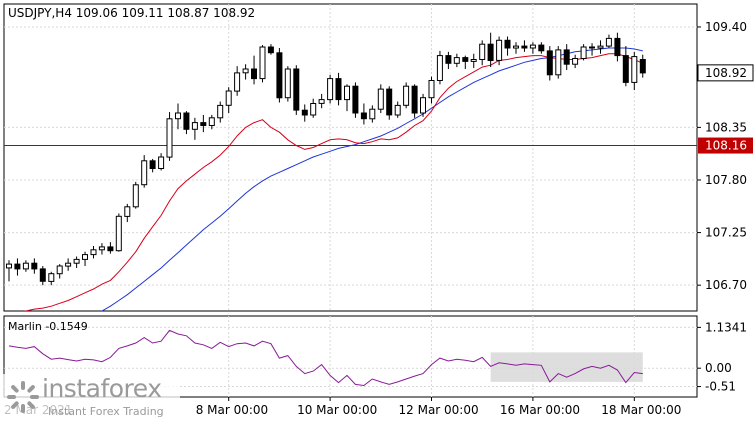 The image size is (756, 422). Describe the element at coordinates (131, 13) in the screenshot. I see `symbol-header: USDJPY,H4 109.06 109.11 108.87 108.92` at that location.